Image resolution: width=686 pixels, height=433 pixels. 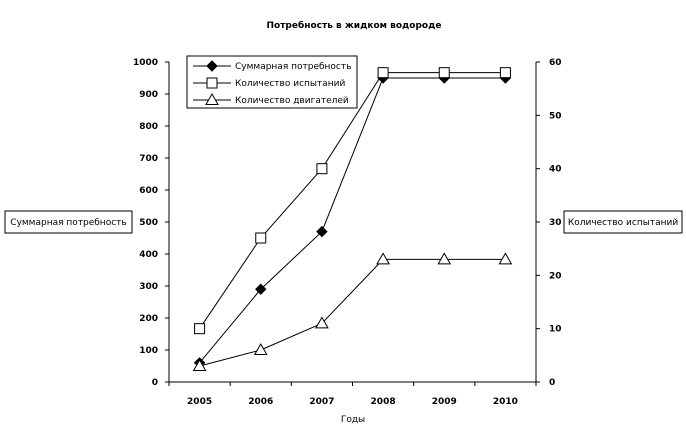 I want to click on right-axis-title: Количество испытаний, so click(x=623, y=223).